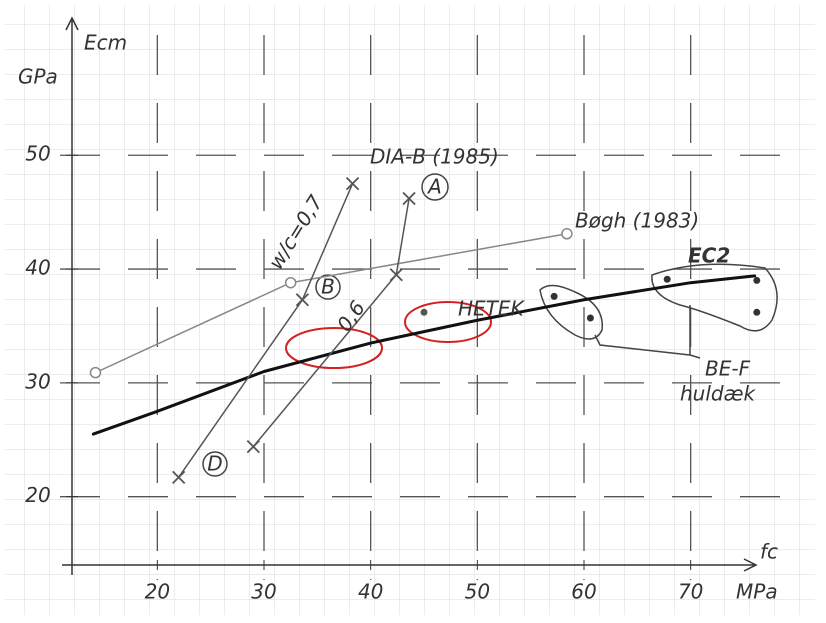  Describe the element at coordinates (37, 154) in the screenshot. I see `y-tick-label: 50` at that location.